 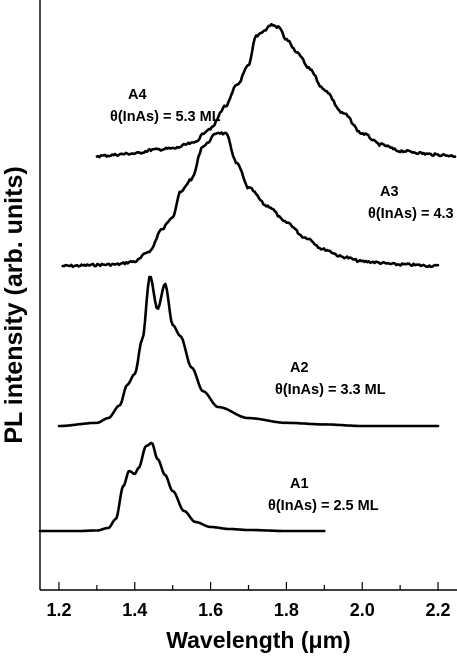 What do you see at coordinates (182, 487) in the screenshot?
I see `curve-a1` at bounding box center [182, 487].